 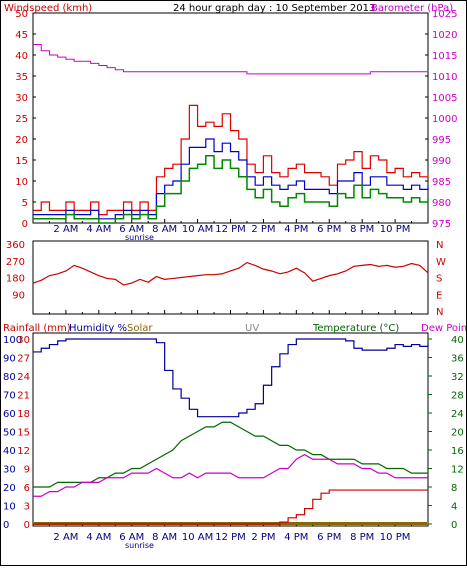 What do you see at coordinates (441, 224) in the screenshot?
I see `barometer-tick-label: 975` at bounding box center [441, 224].